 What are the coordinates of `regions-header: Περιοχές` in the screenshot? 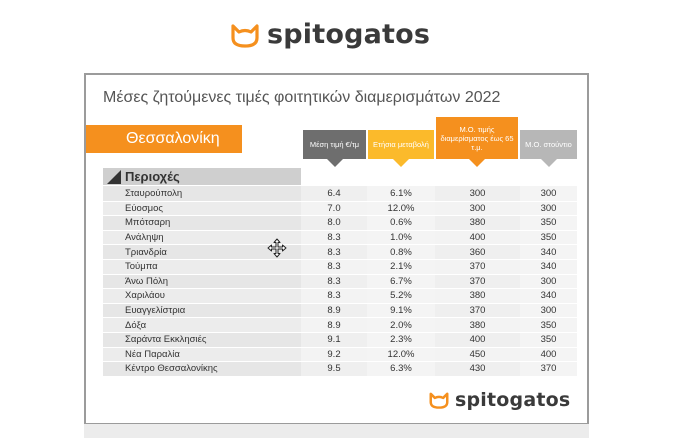 It's located at (202, 176).